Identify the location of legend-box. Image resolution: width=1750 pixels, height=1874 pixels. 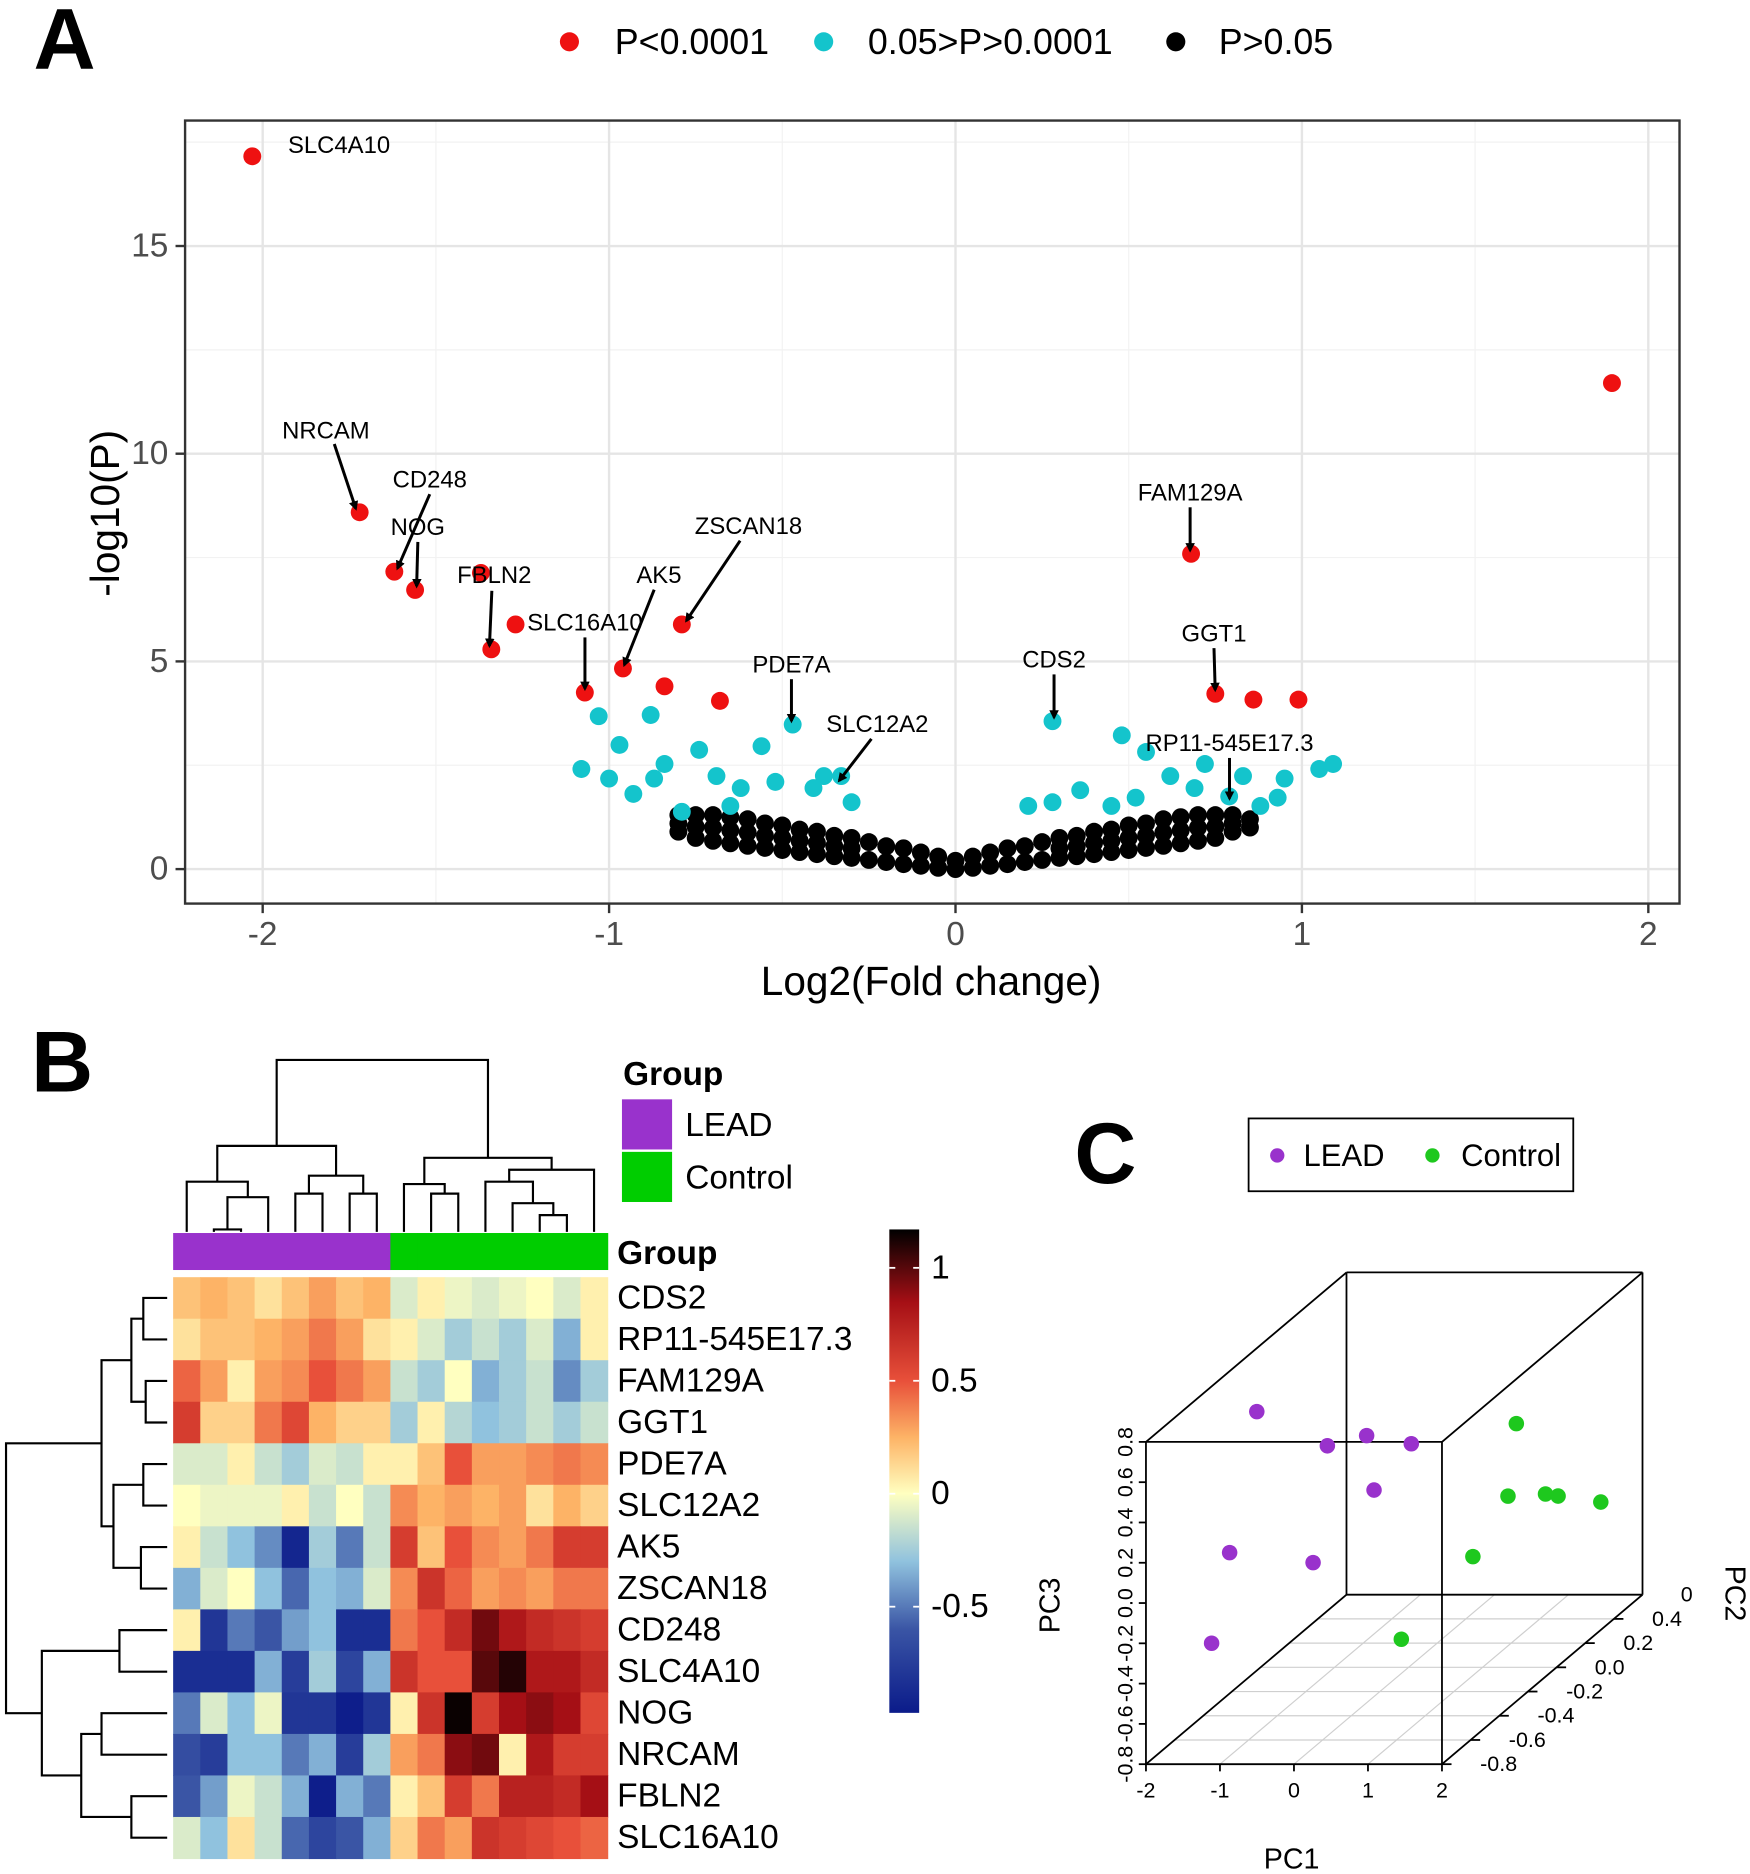
(1411, 1155).